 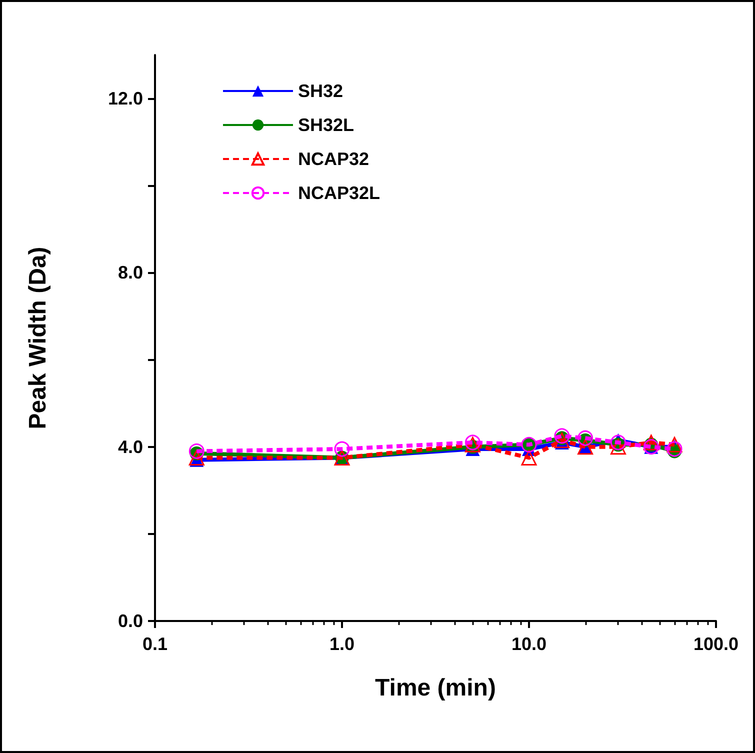 I want to click on legend-label: SH32, so click(x=321, y=91).